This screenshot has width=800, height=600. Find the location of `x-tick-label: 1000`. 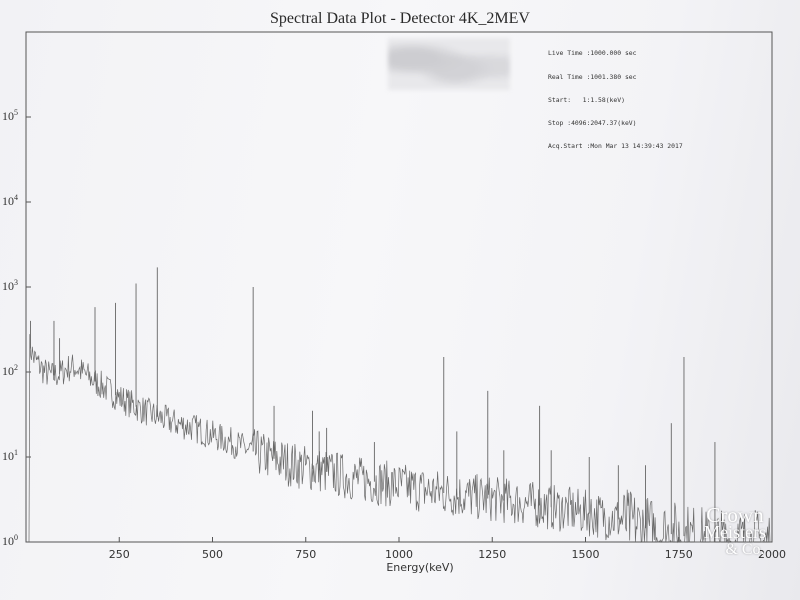

x-tick-label: 1000 is located at coordinates (399, 554).